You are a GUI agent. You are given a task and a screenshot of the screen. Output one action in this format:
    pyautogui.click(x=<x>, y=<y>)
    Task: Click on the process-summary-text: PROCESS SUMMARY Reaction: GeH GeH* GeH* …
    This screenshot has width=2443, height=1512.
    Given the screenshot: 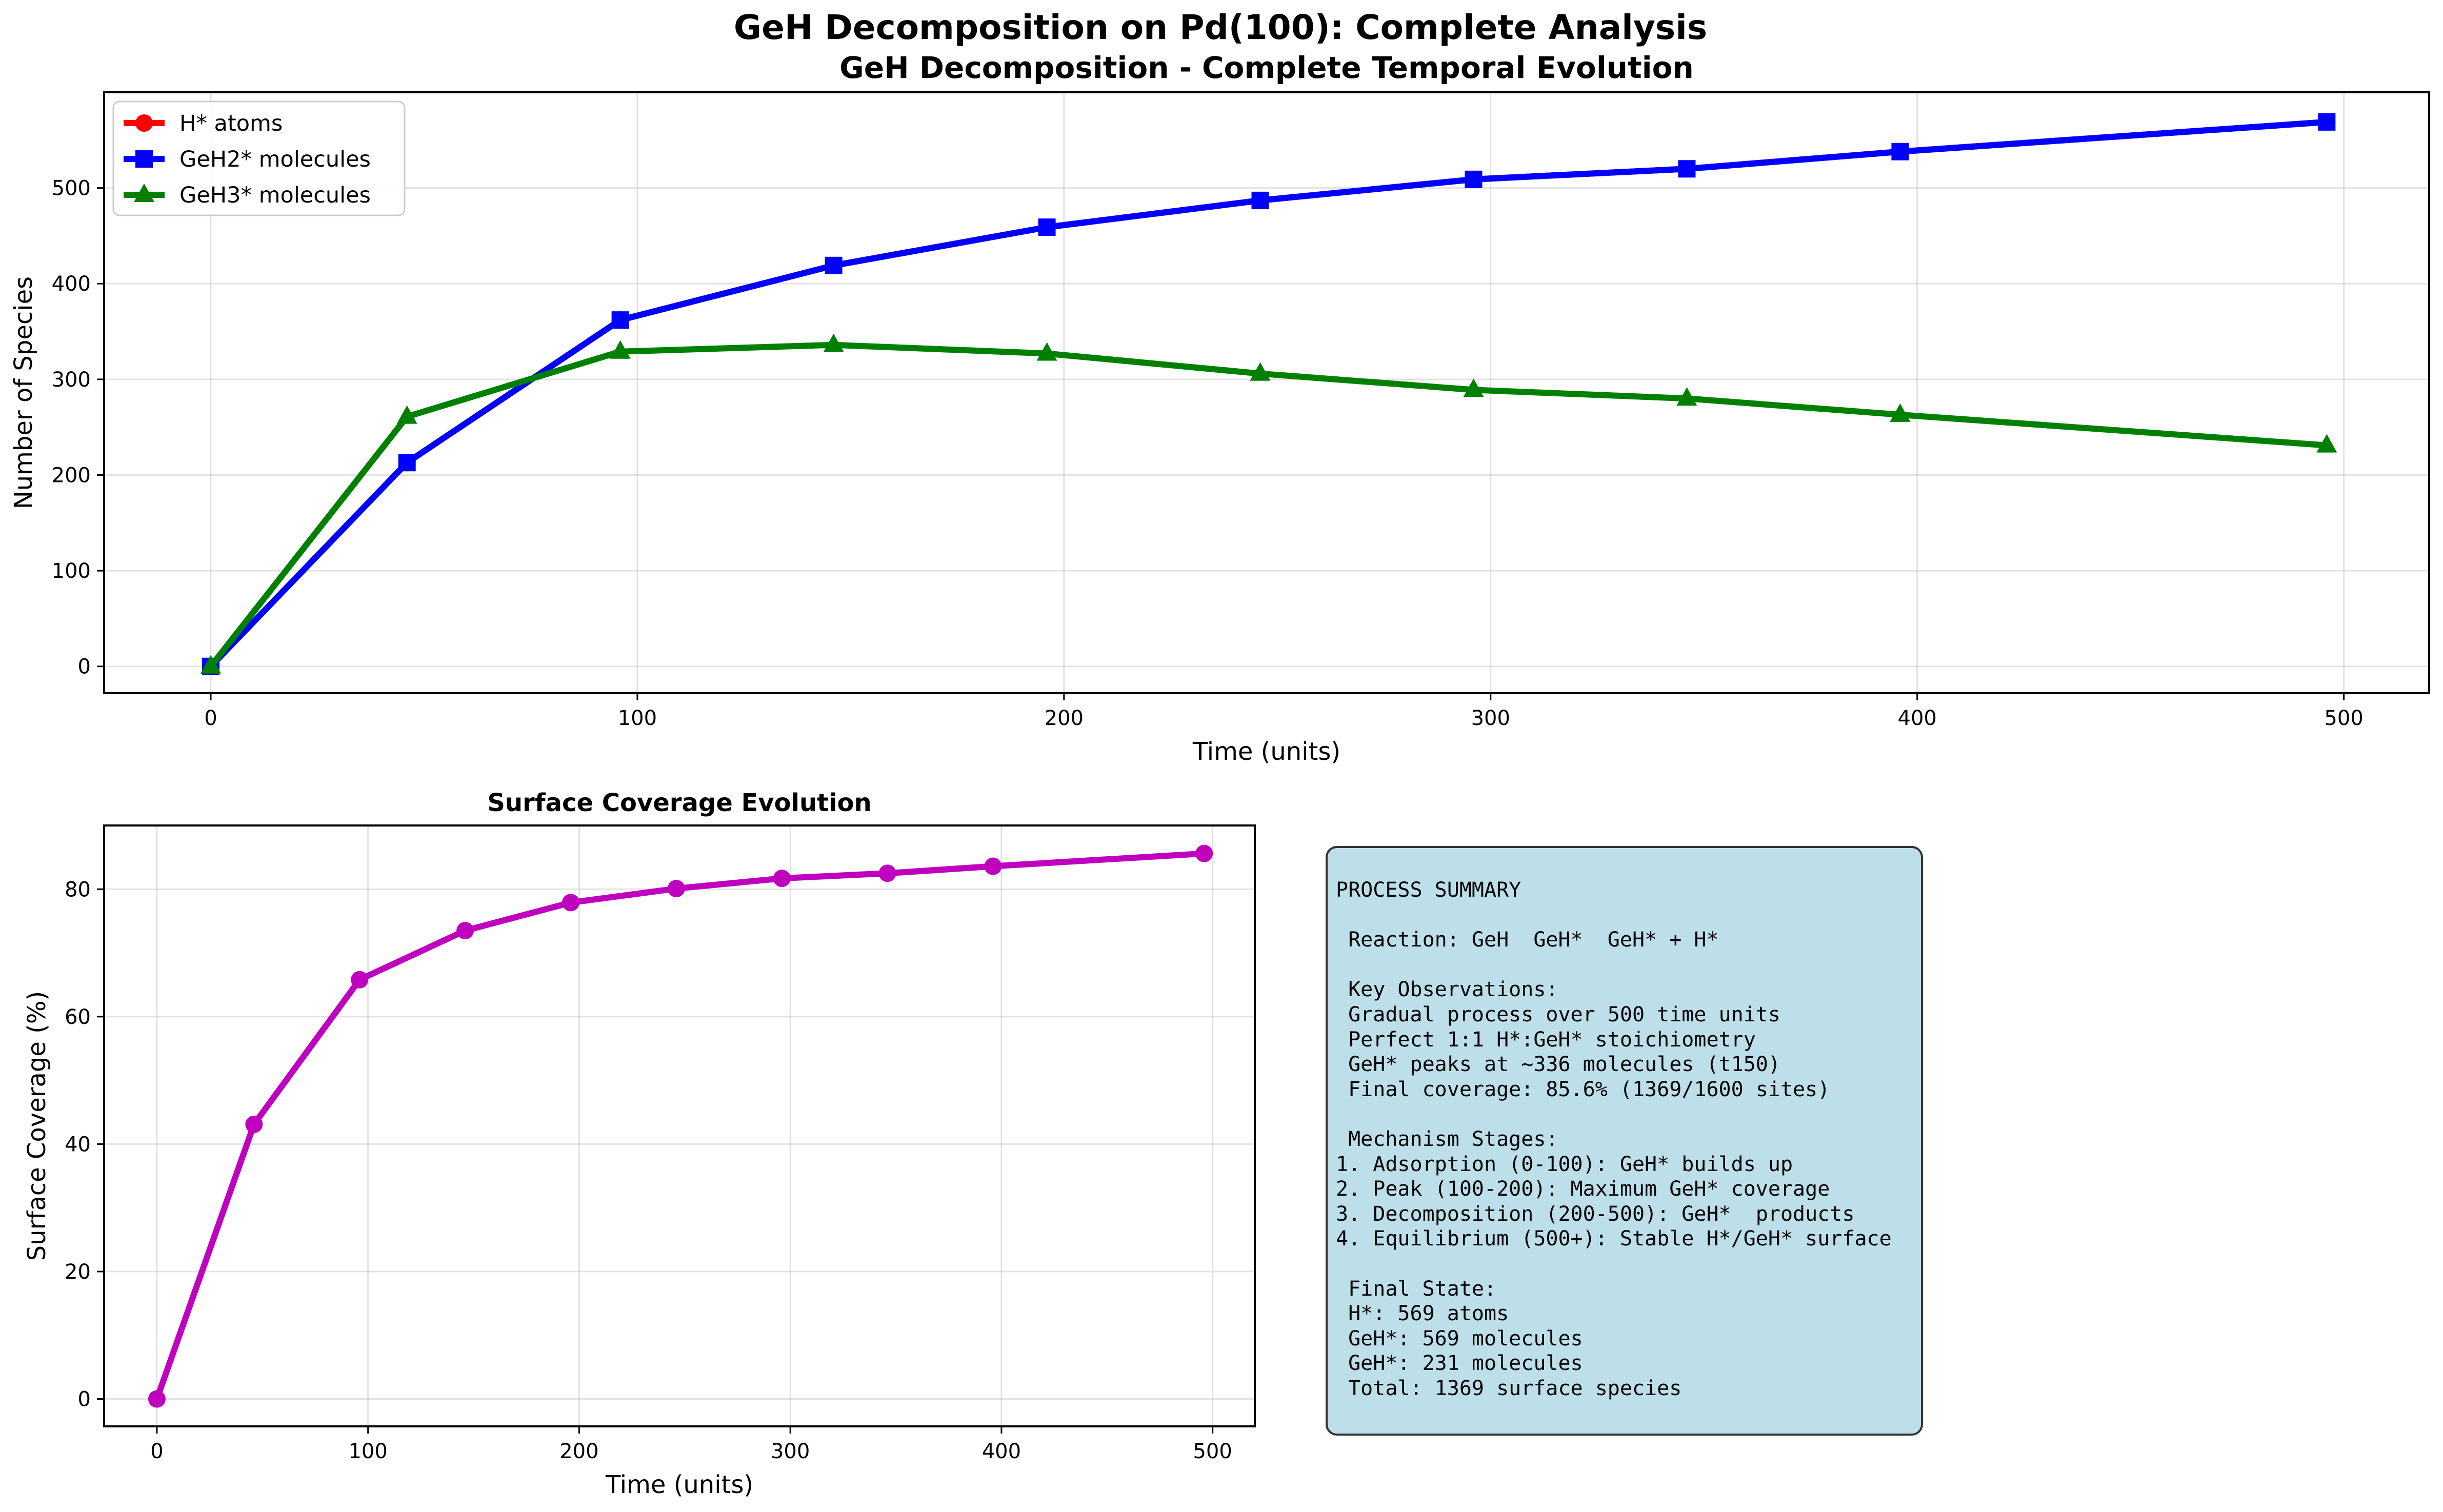 What is the action you would take?
    pyautogui.click(x=1626, y=1139)
    